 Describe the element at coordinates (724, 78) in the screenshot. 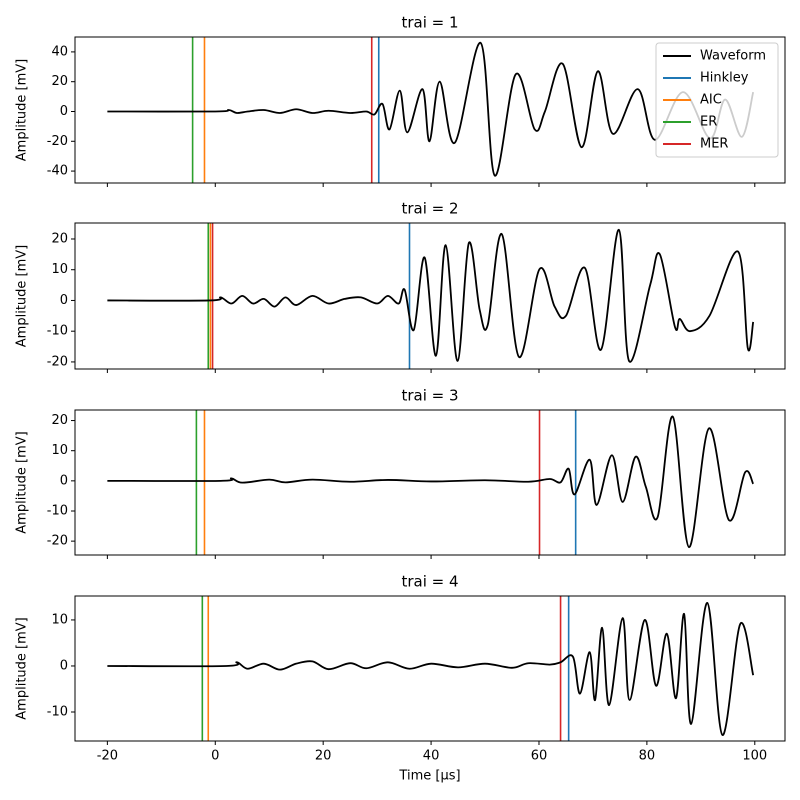

I see `legend-label: Hinkley` at that location.